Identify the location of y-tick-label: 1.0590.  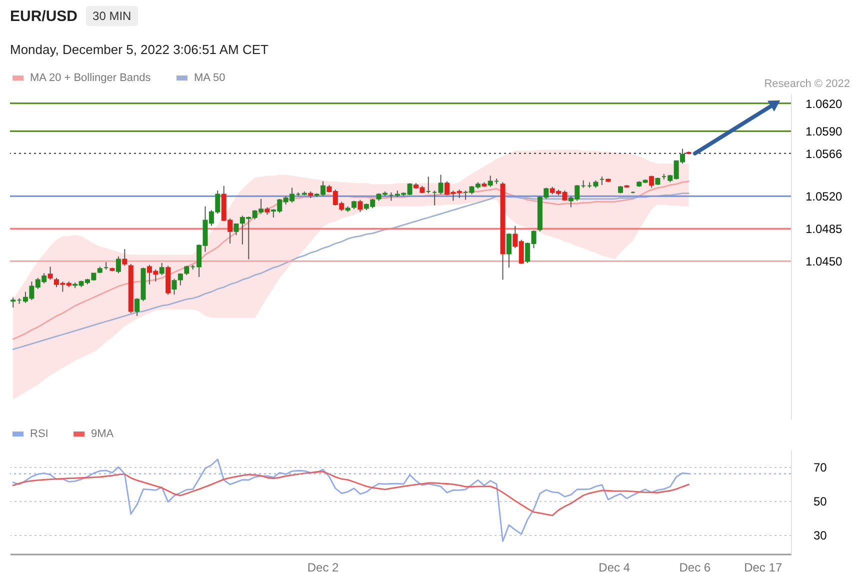
(824, 131).